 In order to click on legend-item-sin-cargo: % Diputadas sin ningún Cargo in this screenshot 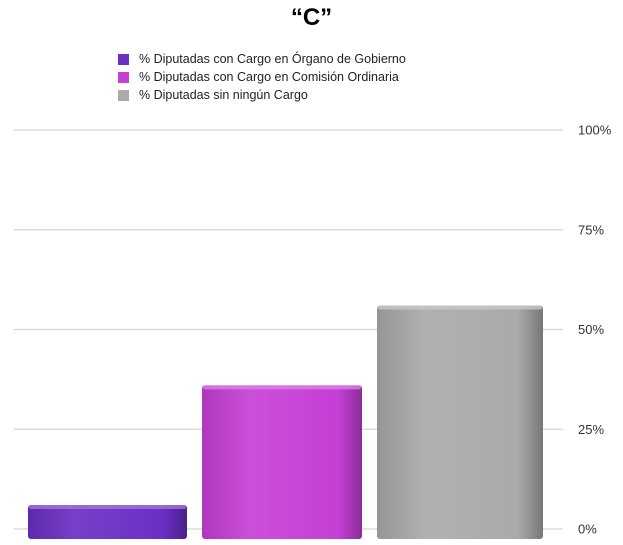, I will do `click(262, 95)`.